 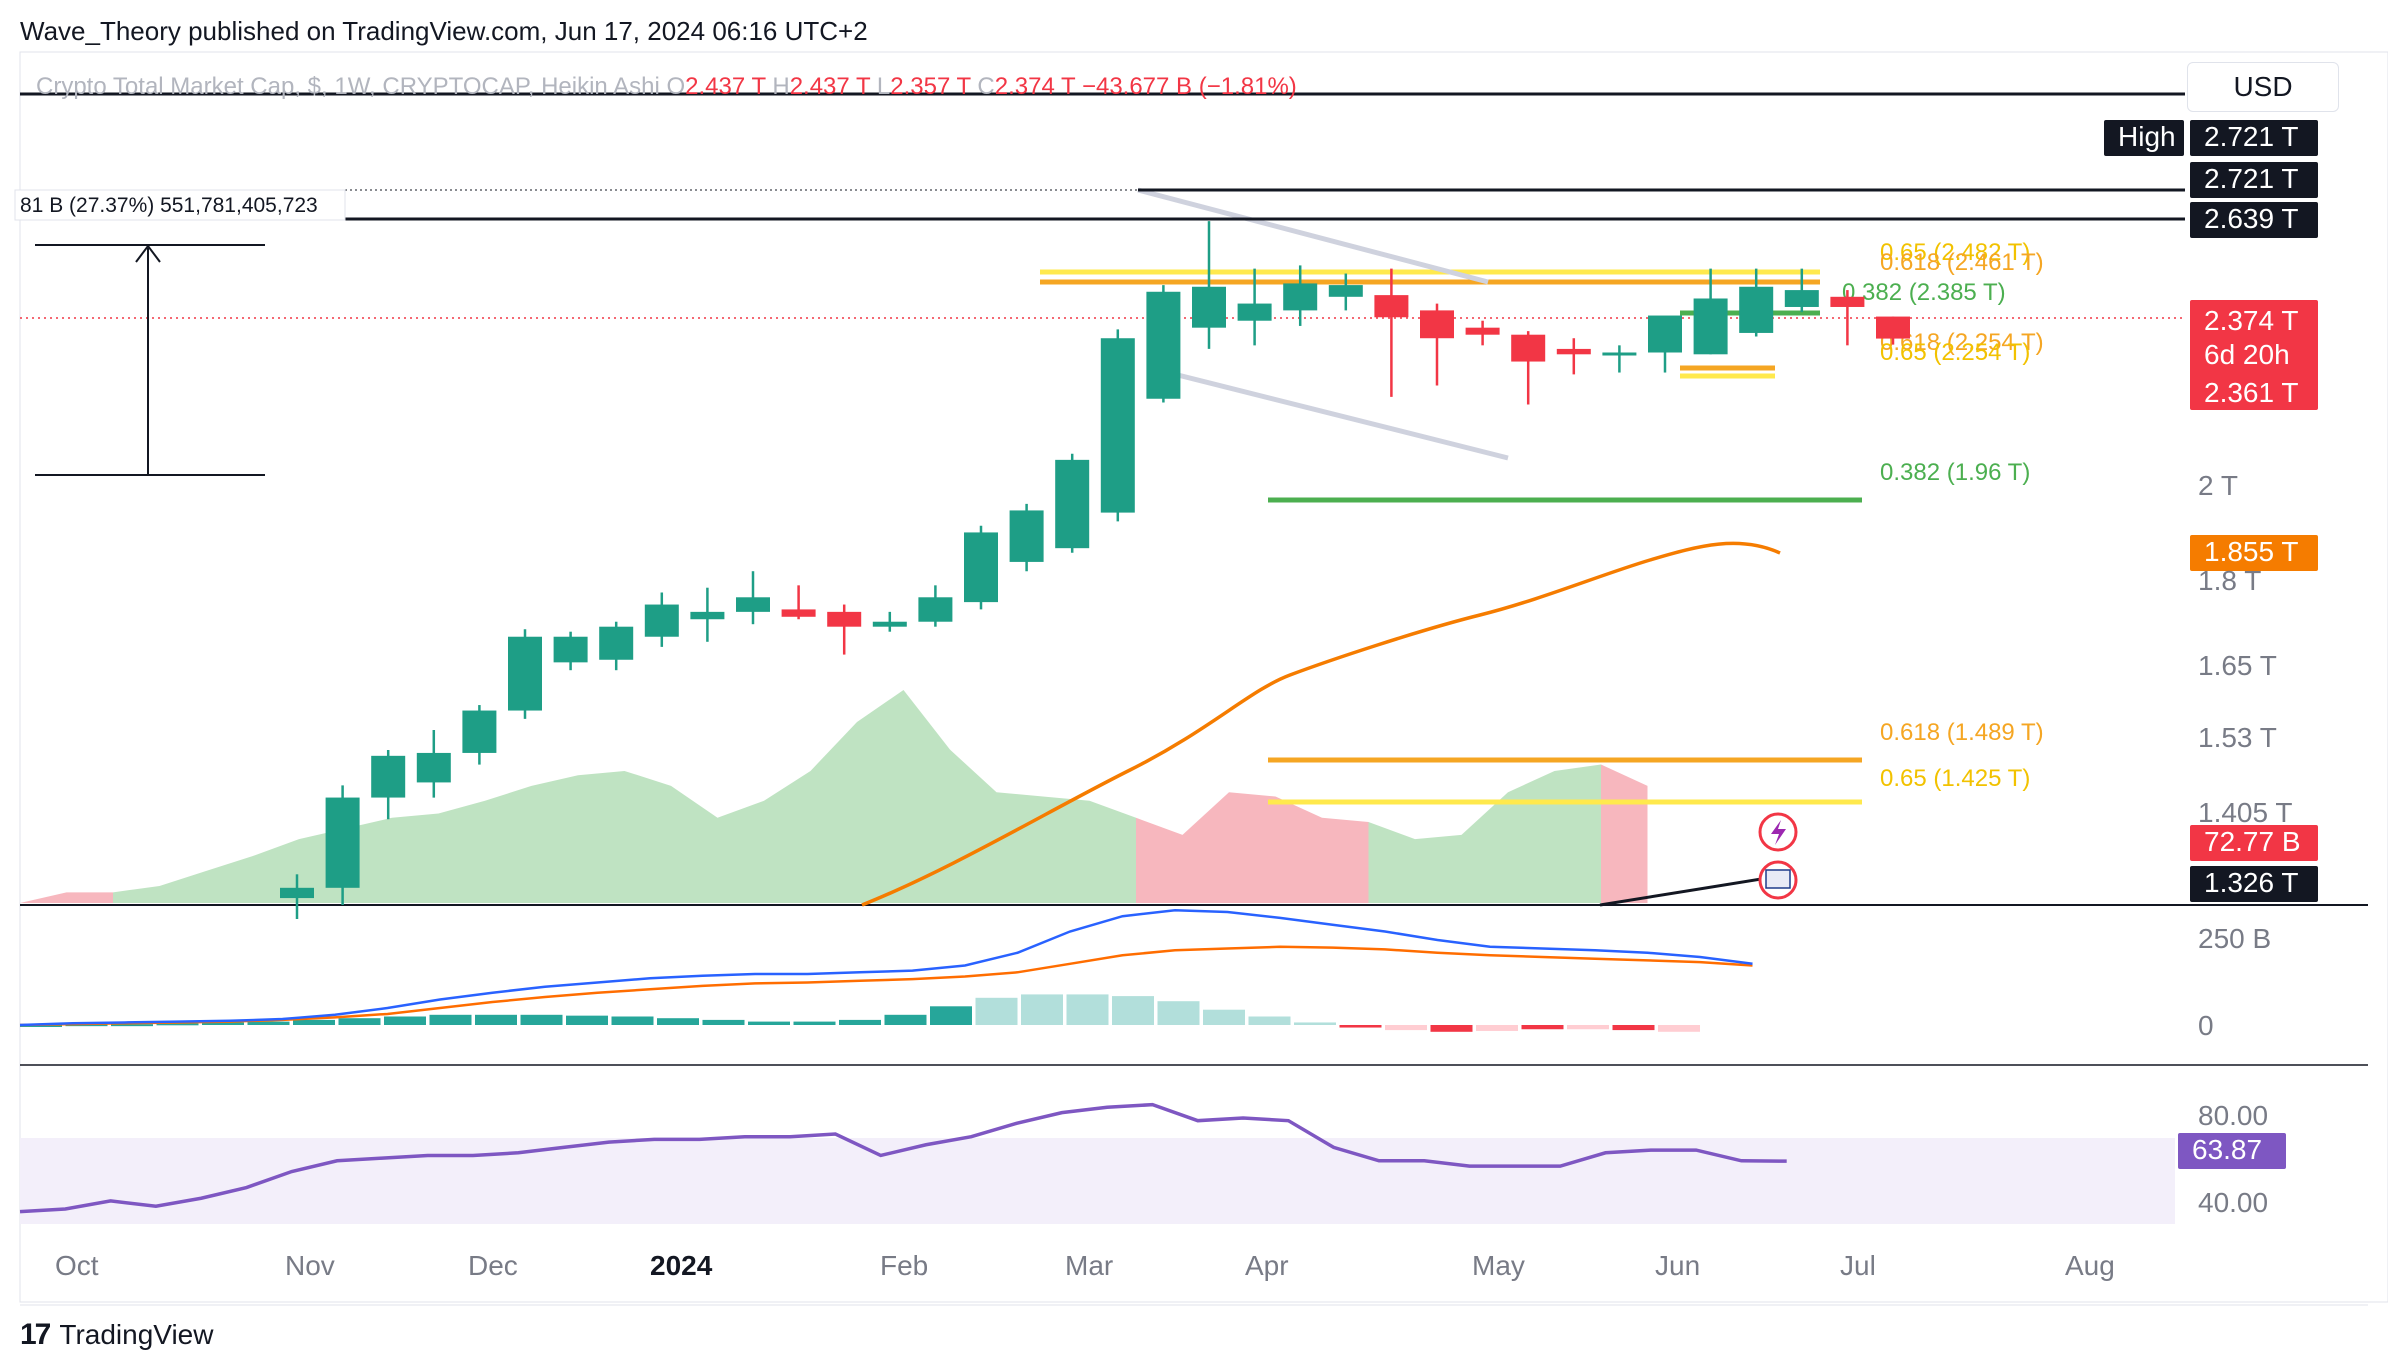 What do you see at coordinates (675, 86) in the screenshot?
I see `ohlc-legend-part: O` at bounding box center [675, 86].